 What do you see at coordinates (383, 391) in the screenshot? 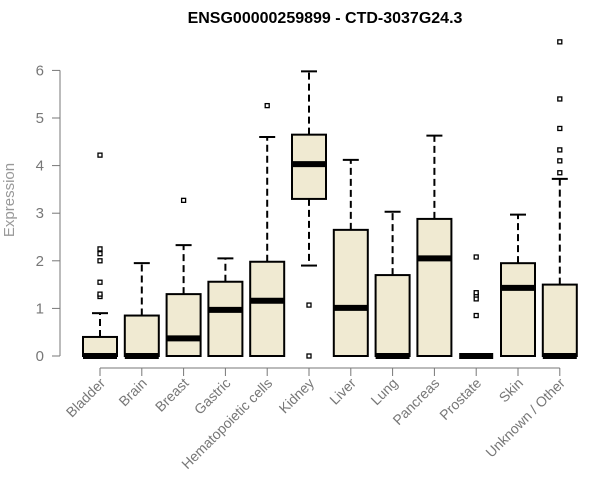
I see `x-tick-label: Lung` at bounding box center [383, 391].